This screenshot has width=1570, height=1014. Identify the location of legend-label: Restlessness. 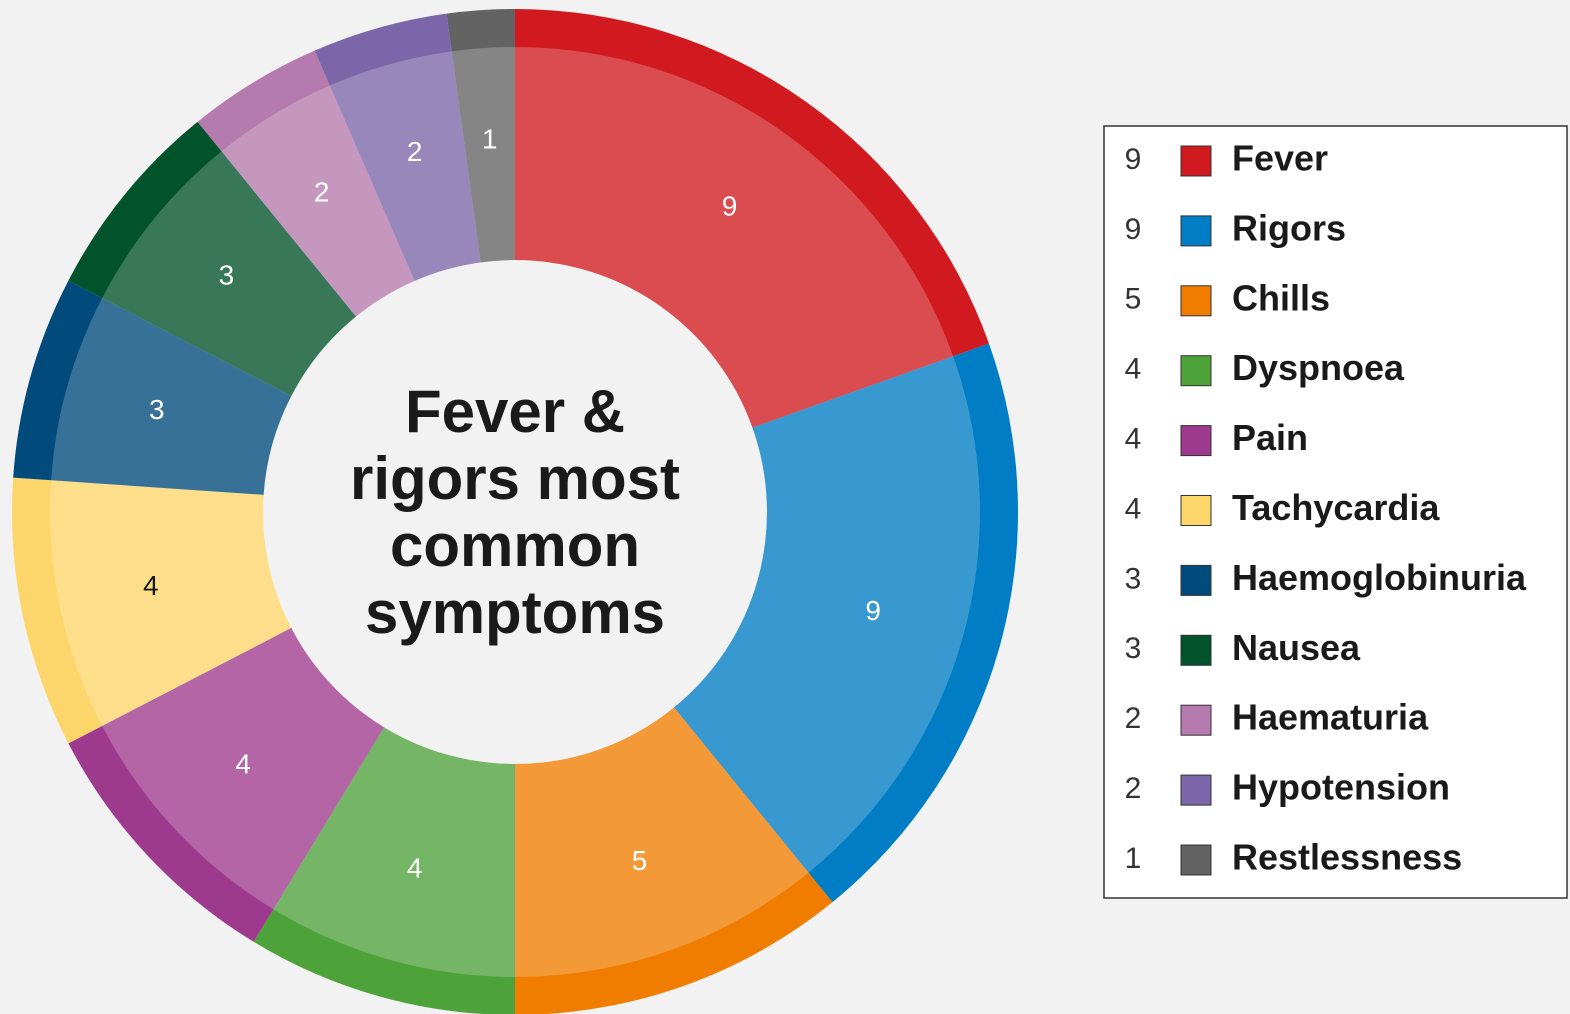
(1347, 857).